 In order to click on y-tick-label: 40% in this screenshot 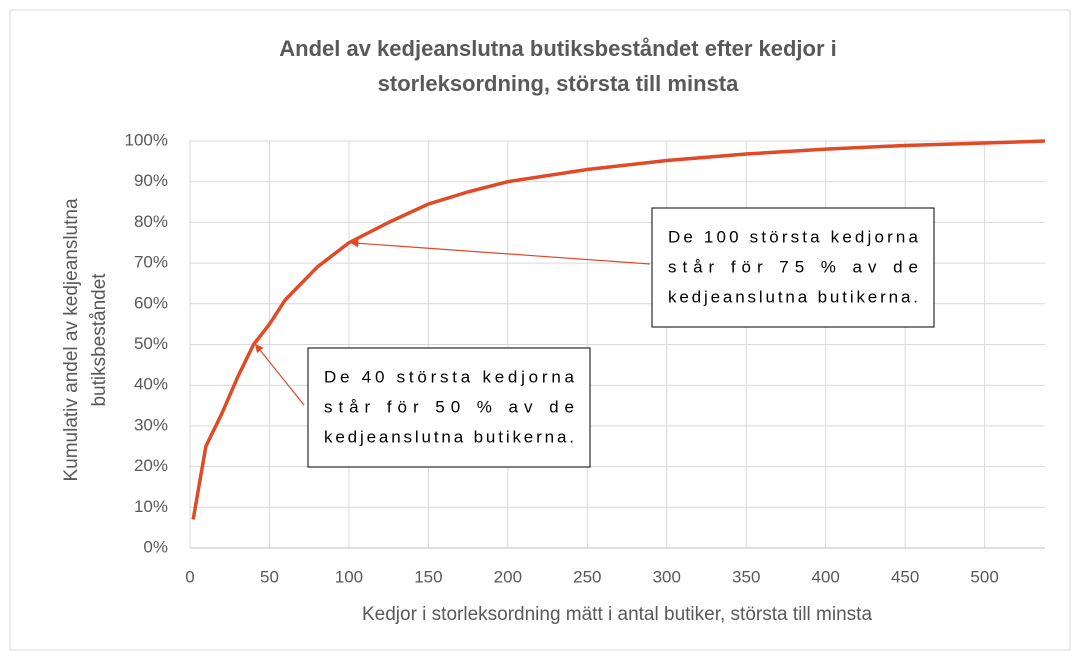, I will do `click(151, 384)`.